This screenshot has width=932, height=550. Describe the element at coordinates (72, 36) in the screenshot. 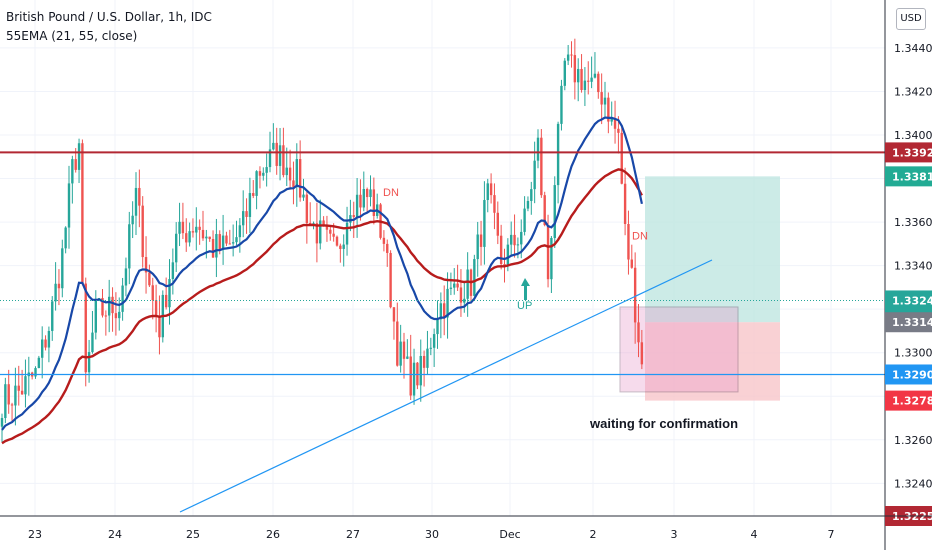

I see `indicator-label: 55EMA (21, 55, close)` at that location.